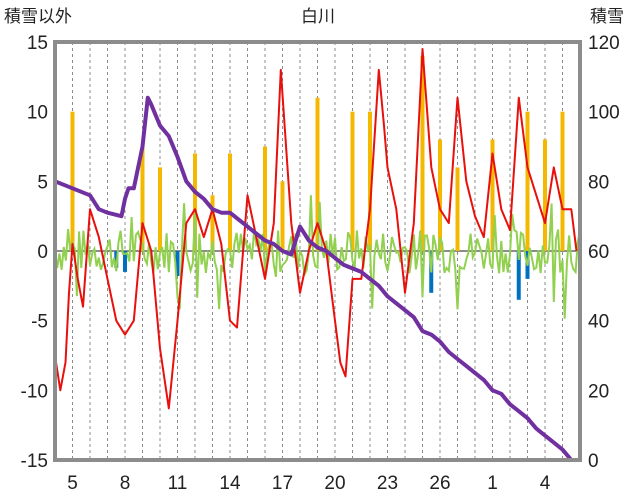 This screenshot has width=636, height=501. What do you see at coordinates (598, 322) in the screenshot?
I see `y-right-tick: 40` at bounding box center [598, 322].